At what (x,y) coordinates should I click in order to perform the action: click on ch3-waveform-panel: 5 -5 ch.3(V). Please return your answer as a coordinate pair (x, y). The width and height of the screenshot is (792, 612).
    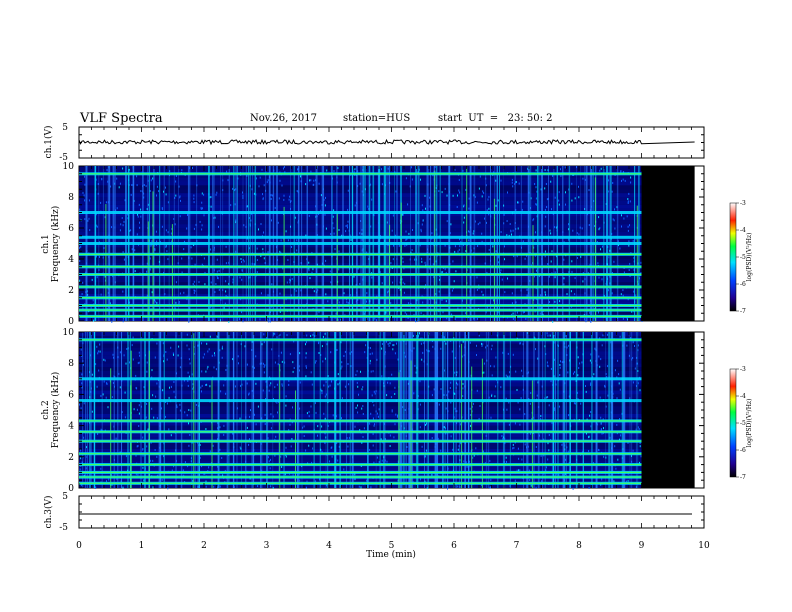
    Looking at the image, I should click on (374, 512).